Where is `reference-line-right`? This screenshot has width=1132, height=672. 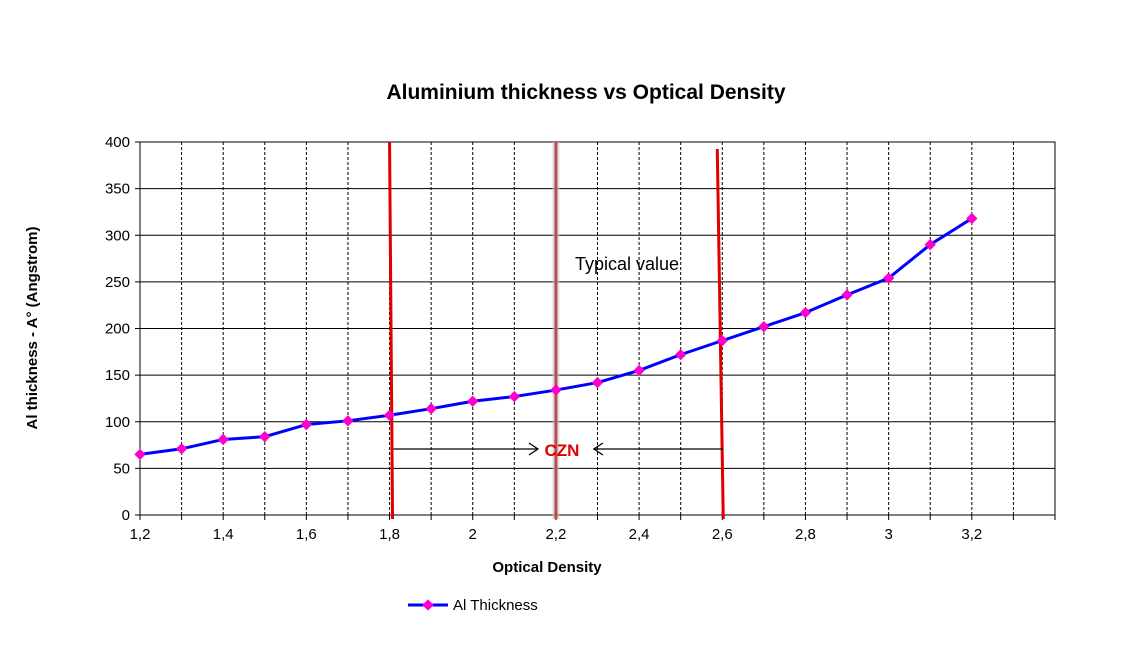 reference-line-right is located at coordinates (720, 334).